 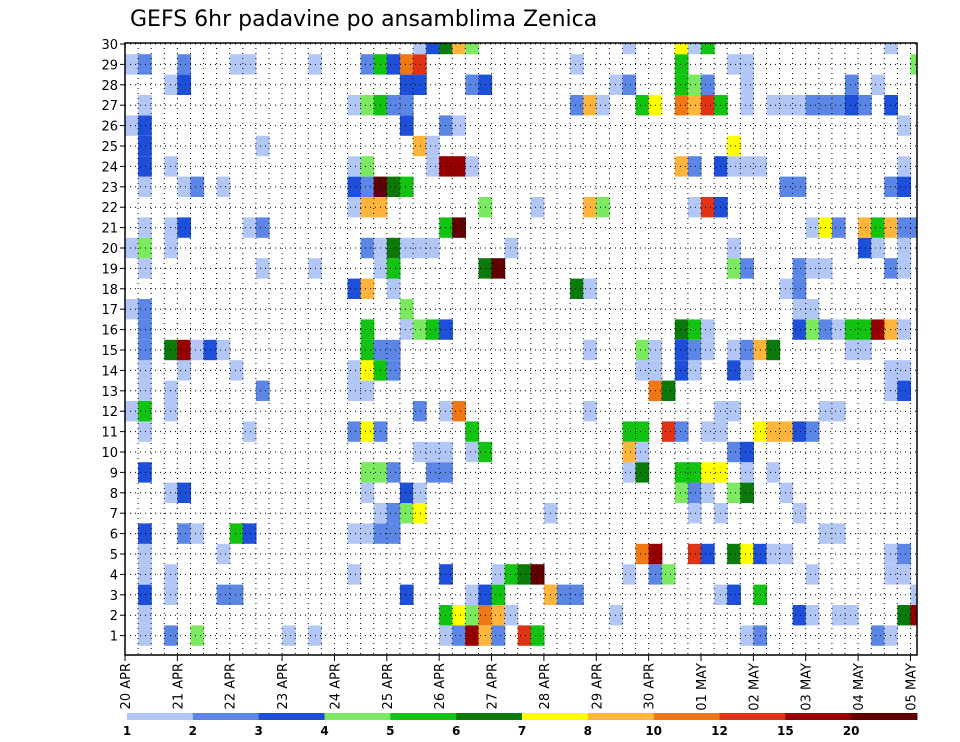 I want to click on y-tick-label: 25, so click(x=109, y=147).